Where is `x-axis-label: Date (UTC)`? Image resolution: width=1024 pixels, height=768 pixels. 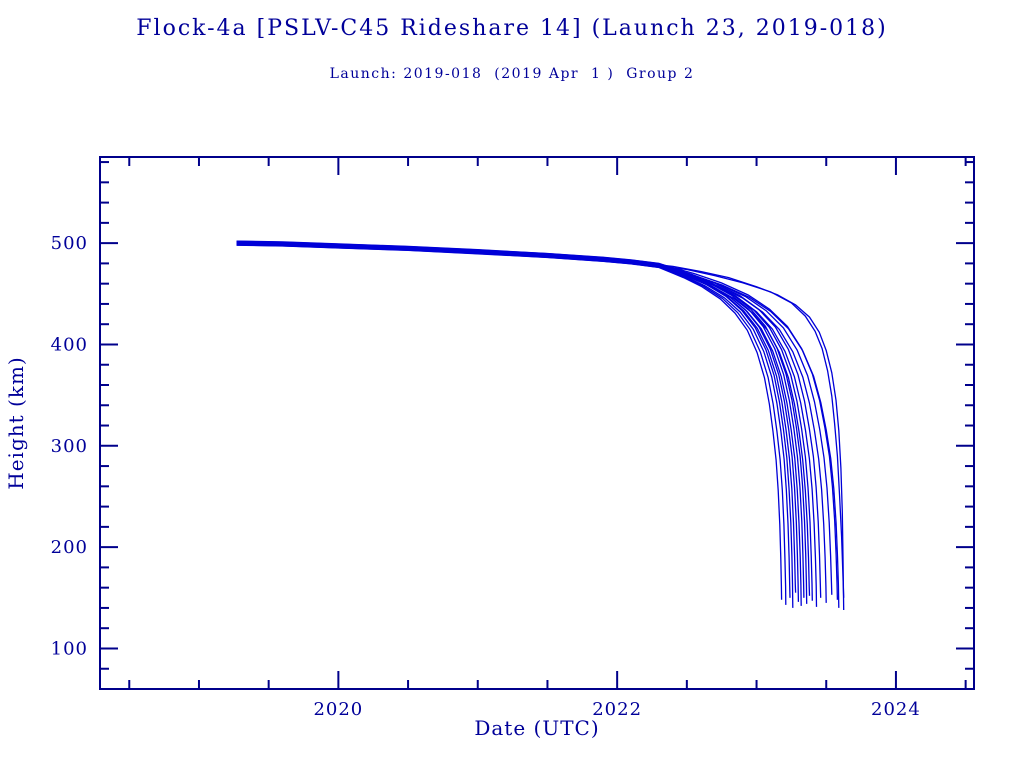
x-axis-label: Date (UTC) is located at coordinates (537, 728).